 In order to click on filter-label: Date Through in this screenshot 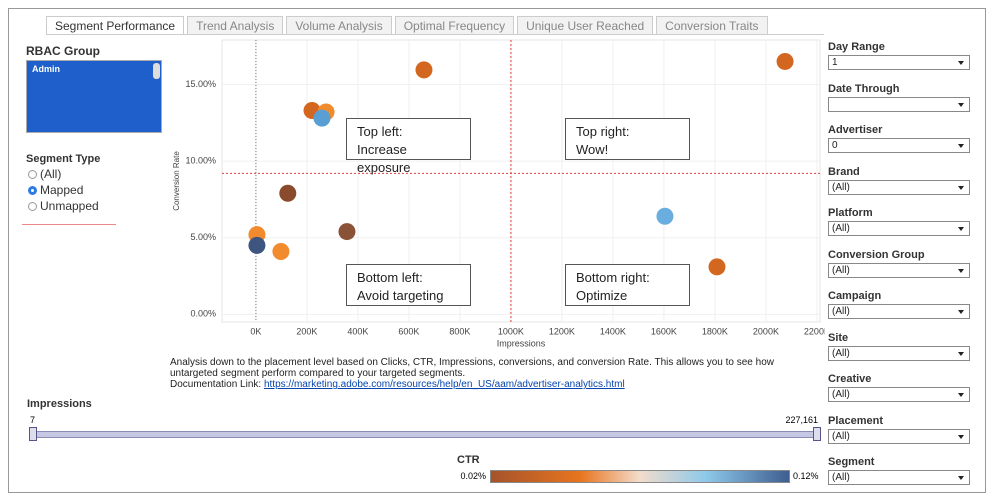, I will do `click(864, 88)`.